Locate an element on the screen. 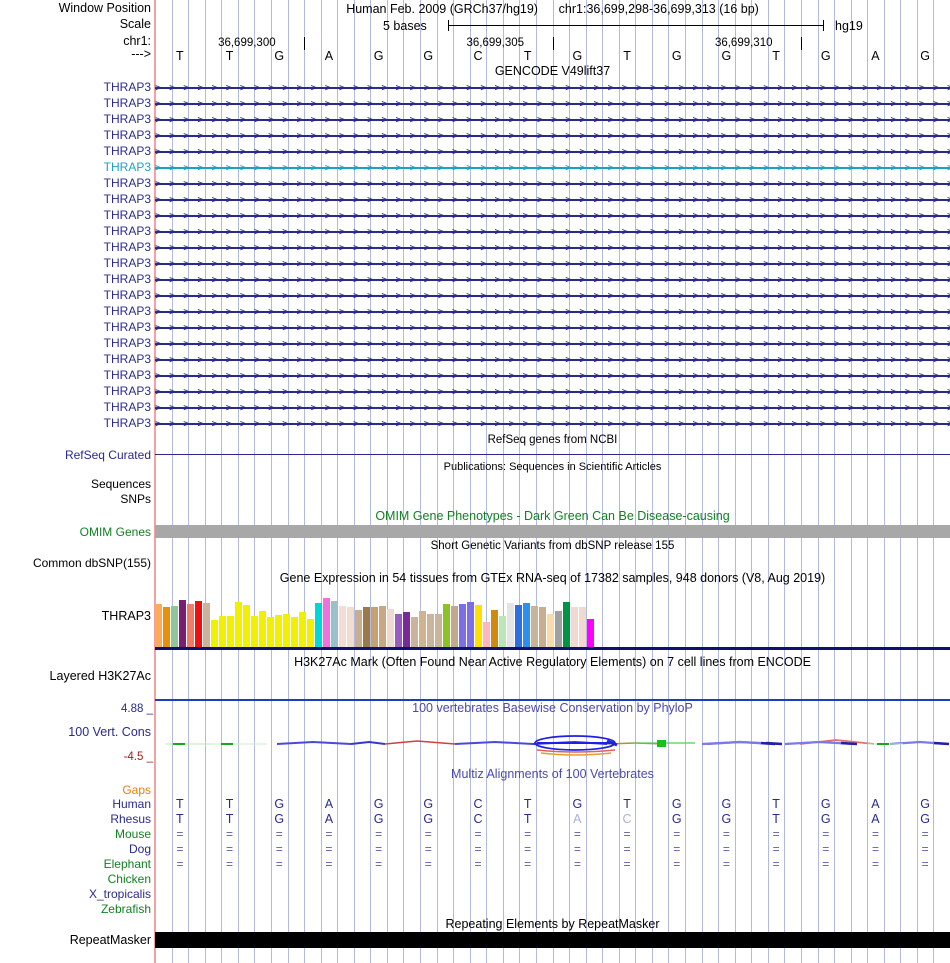  multiz-species-label: Zebrafish is located at coordinates (125, 909).